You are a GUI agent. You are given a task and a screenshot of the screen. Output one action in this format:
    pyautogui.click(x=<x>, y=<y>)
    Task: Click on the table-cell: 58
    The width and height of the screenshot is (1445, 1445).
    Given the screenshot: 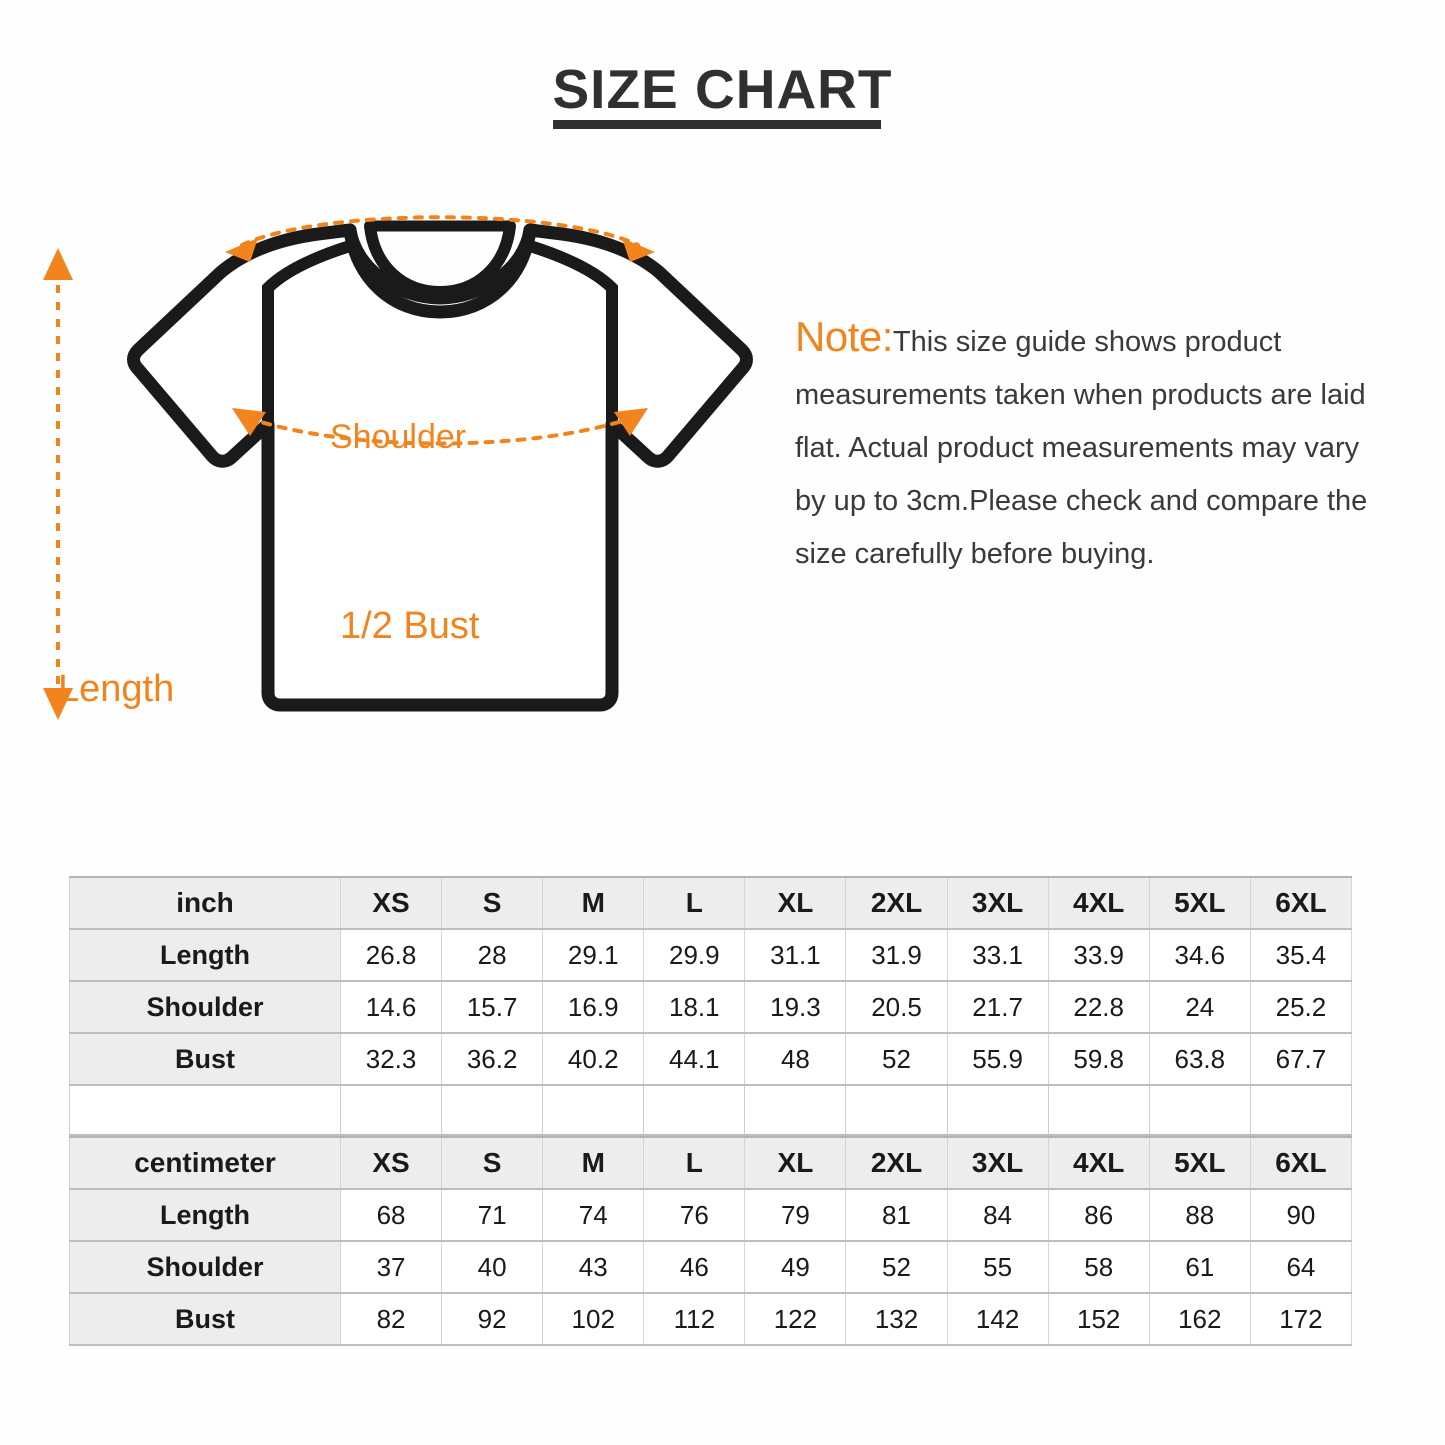 What is the action you would take?
    pyautogui.click(x=1099, y=1267)
    